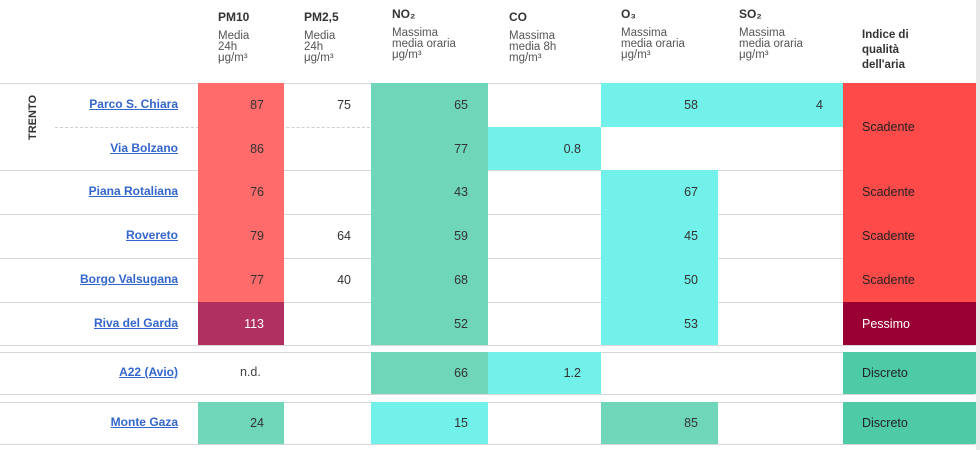 This screenshot has height=450, width=980. Describe the element at coordinates (404, 14) in the screenshot. I see `header-no2-title: NO₂` at that location.